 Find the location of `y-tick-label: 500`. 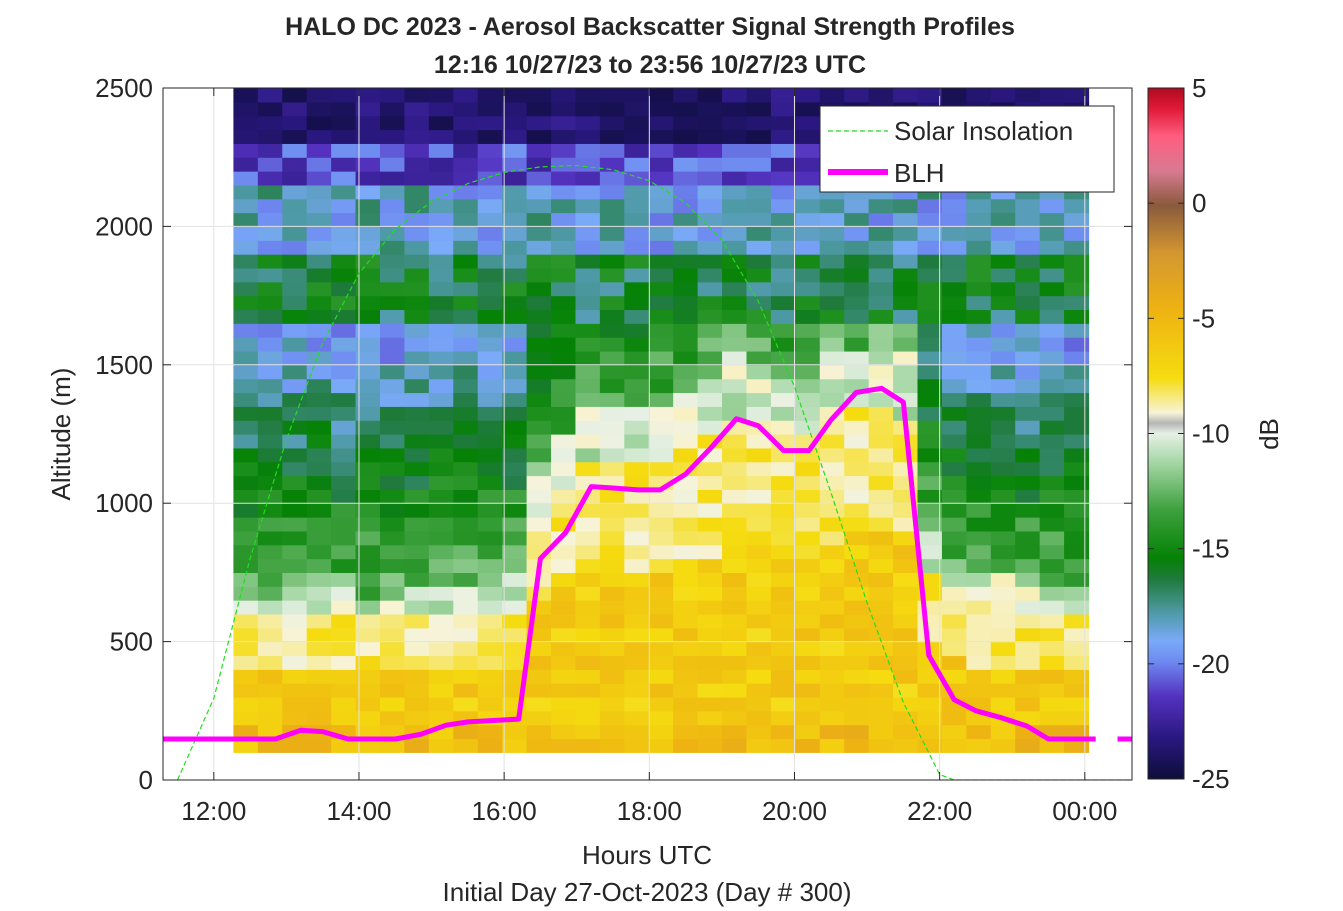

y-tick-label: 500 is located at coordinates (131, 642).